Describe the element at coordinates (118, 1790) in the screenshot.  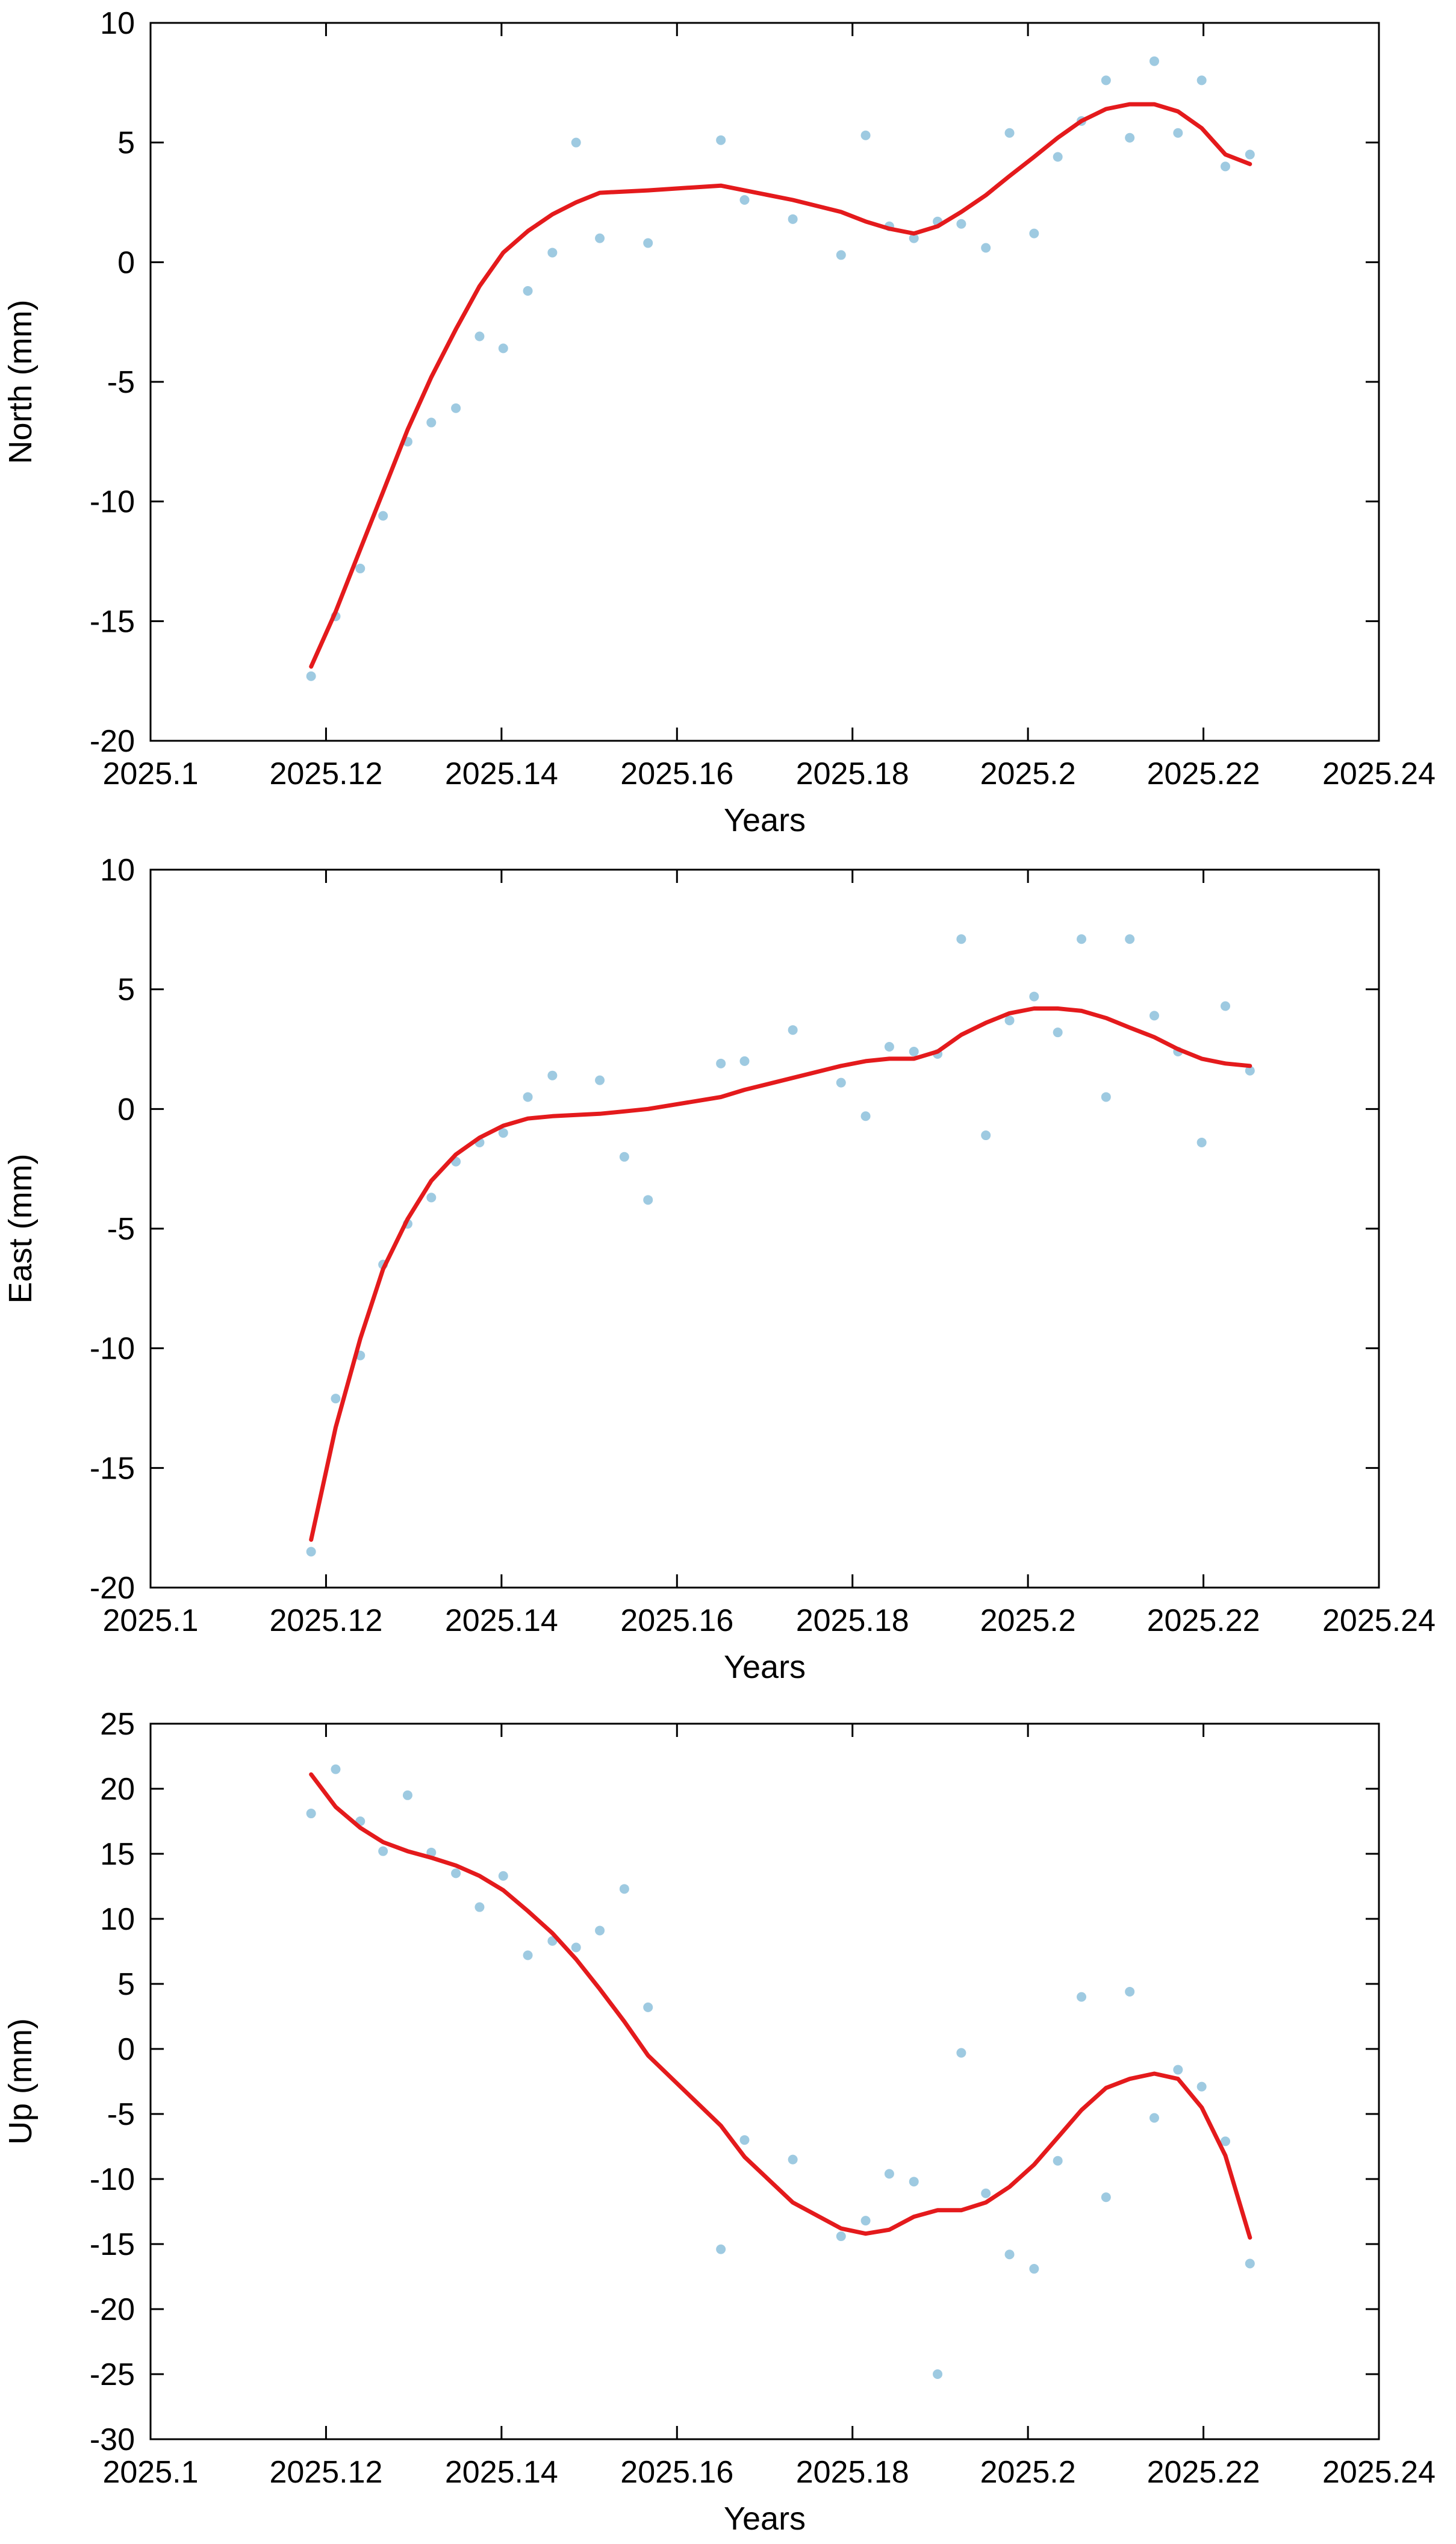
I see `y-tick-label: 20` at that location.